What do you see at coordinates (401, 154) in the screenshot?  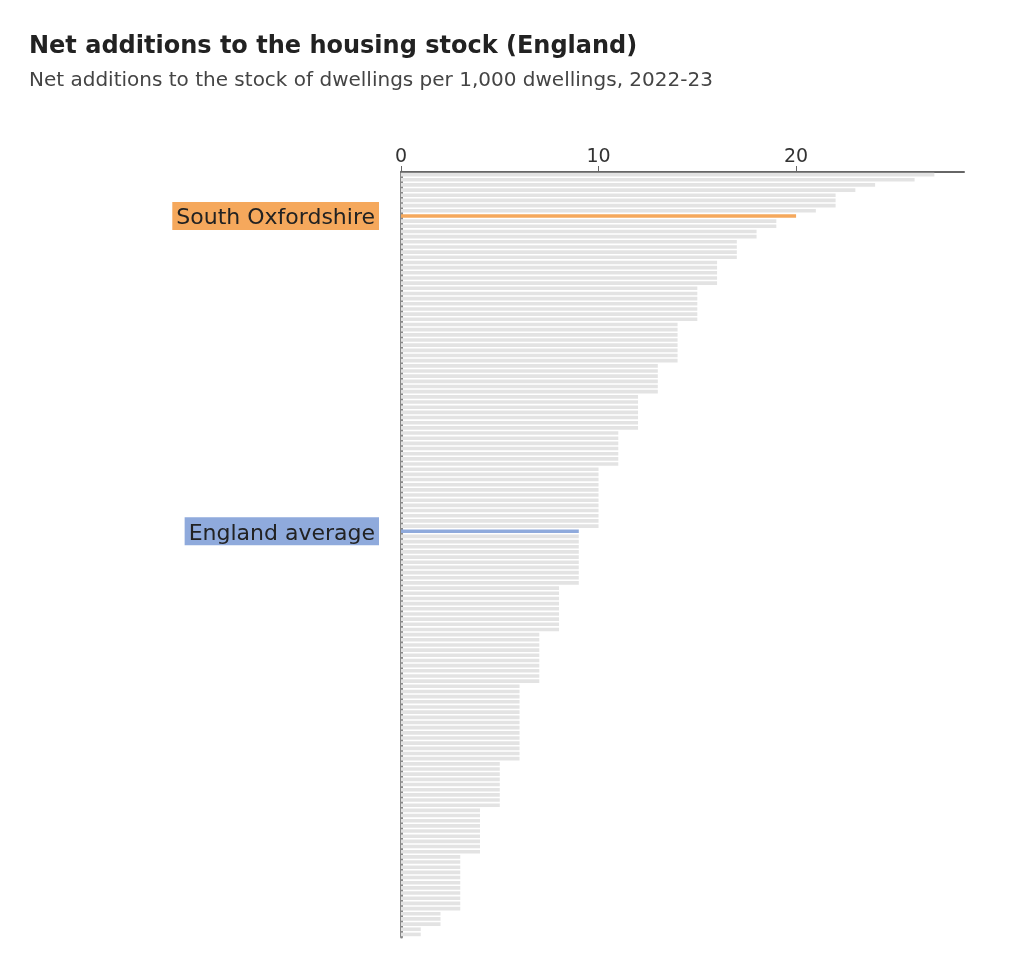 I see `x-tick-label: 0` at bounding box center [401, 154].